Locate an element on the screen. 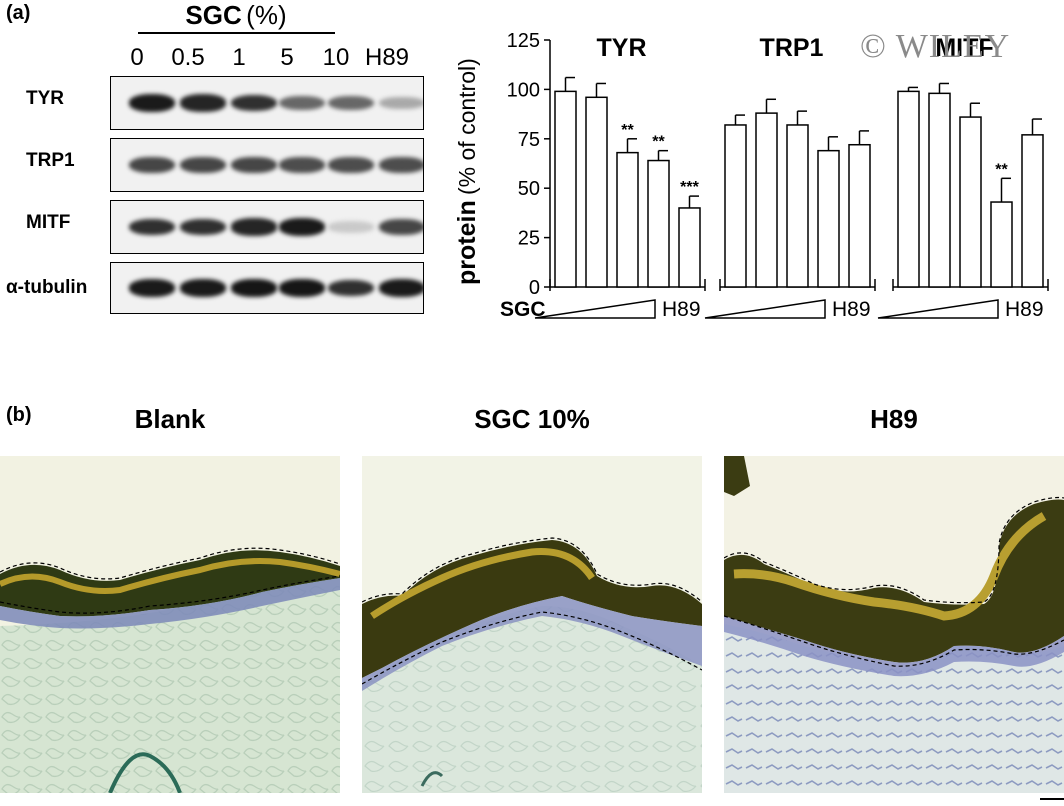 This screenshot has height=806, width=1064. y-tick-label: 125 is located at coordinates (523, 41).